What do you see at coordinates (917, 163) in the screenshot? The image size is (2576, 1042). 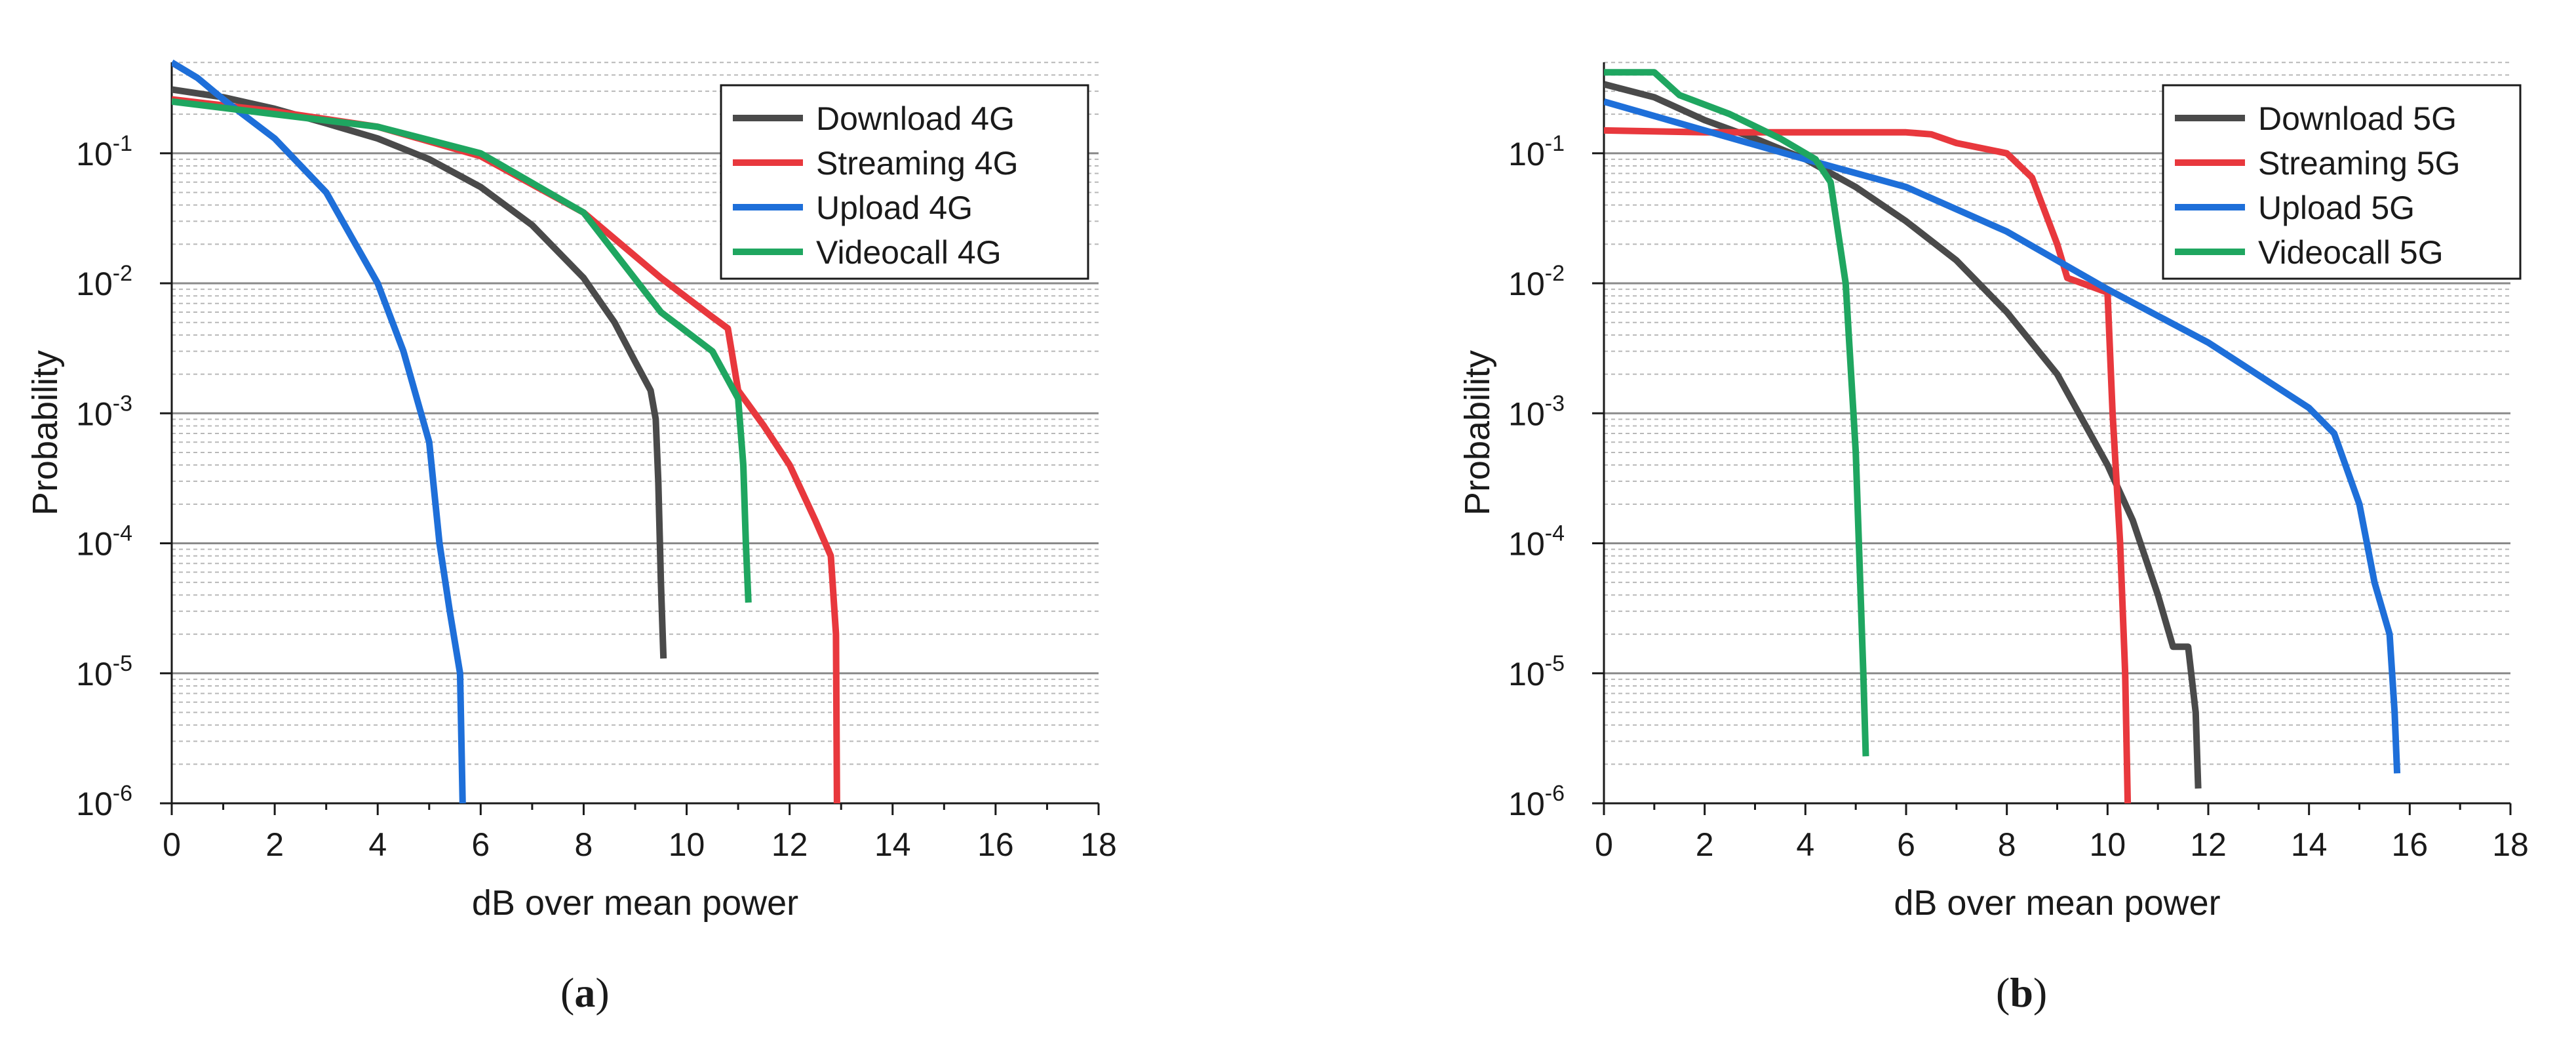 I see `legend-label: Streaming 4G` at bounding box center [917, 163].